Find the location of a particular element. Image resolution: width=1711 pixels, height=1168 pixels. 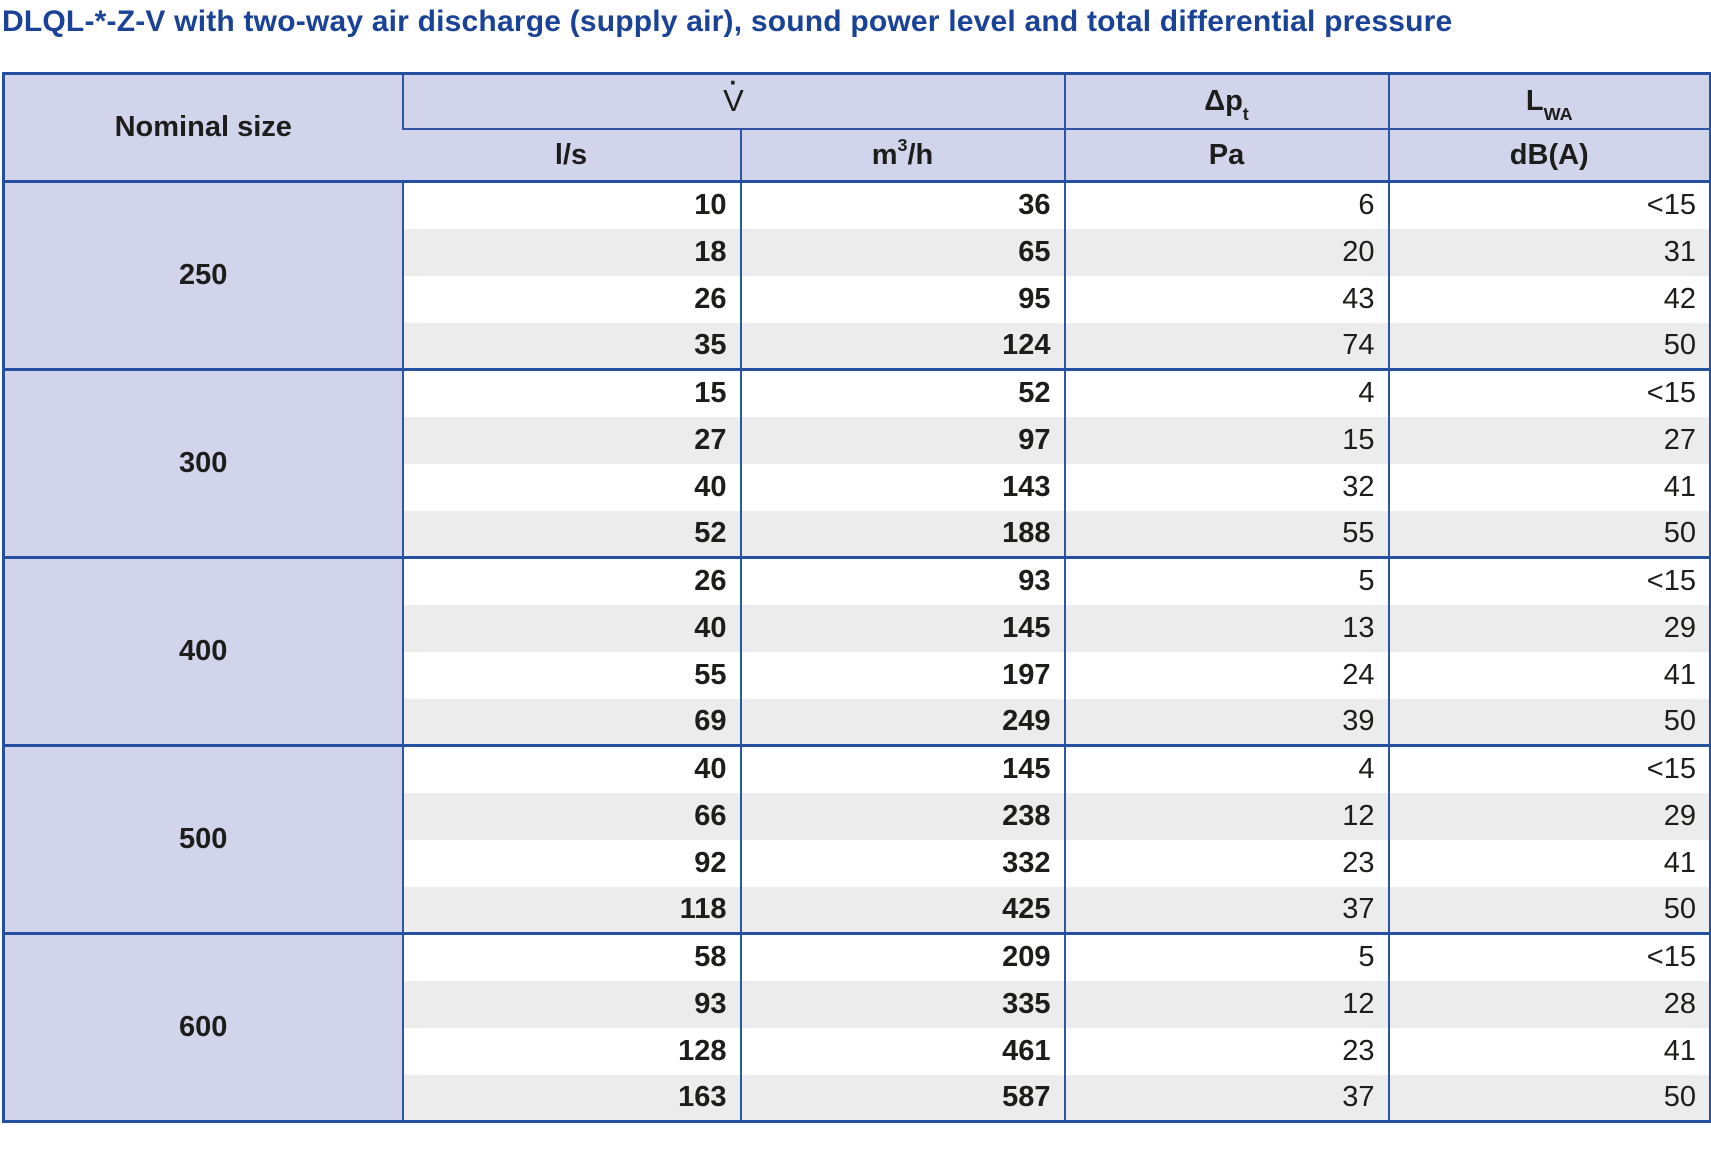

nominal-size-cell: 500 is located at coordinates (203, 839).